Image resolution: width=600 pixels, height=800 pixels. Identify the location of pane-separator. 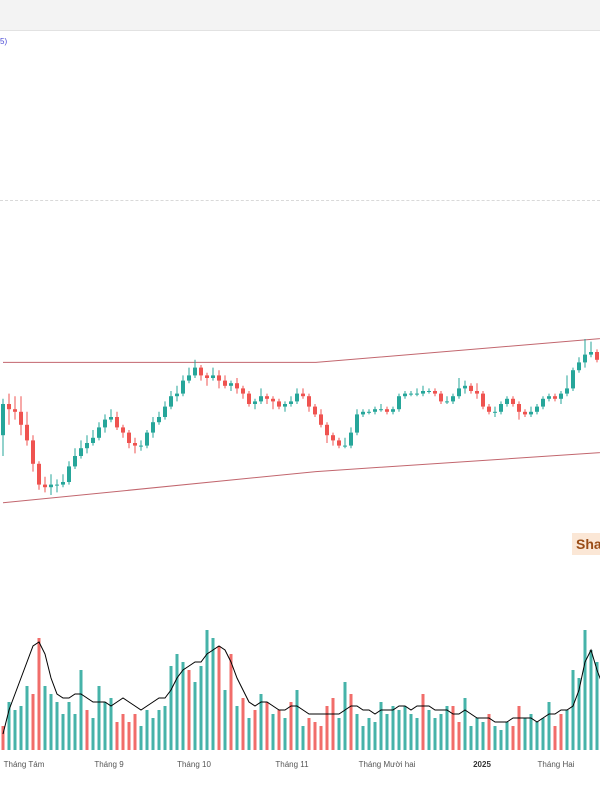
(300, 200).